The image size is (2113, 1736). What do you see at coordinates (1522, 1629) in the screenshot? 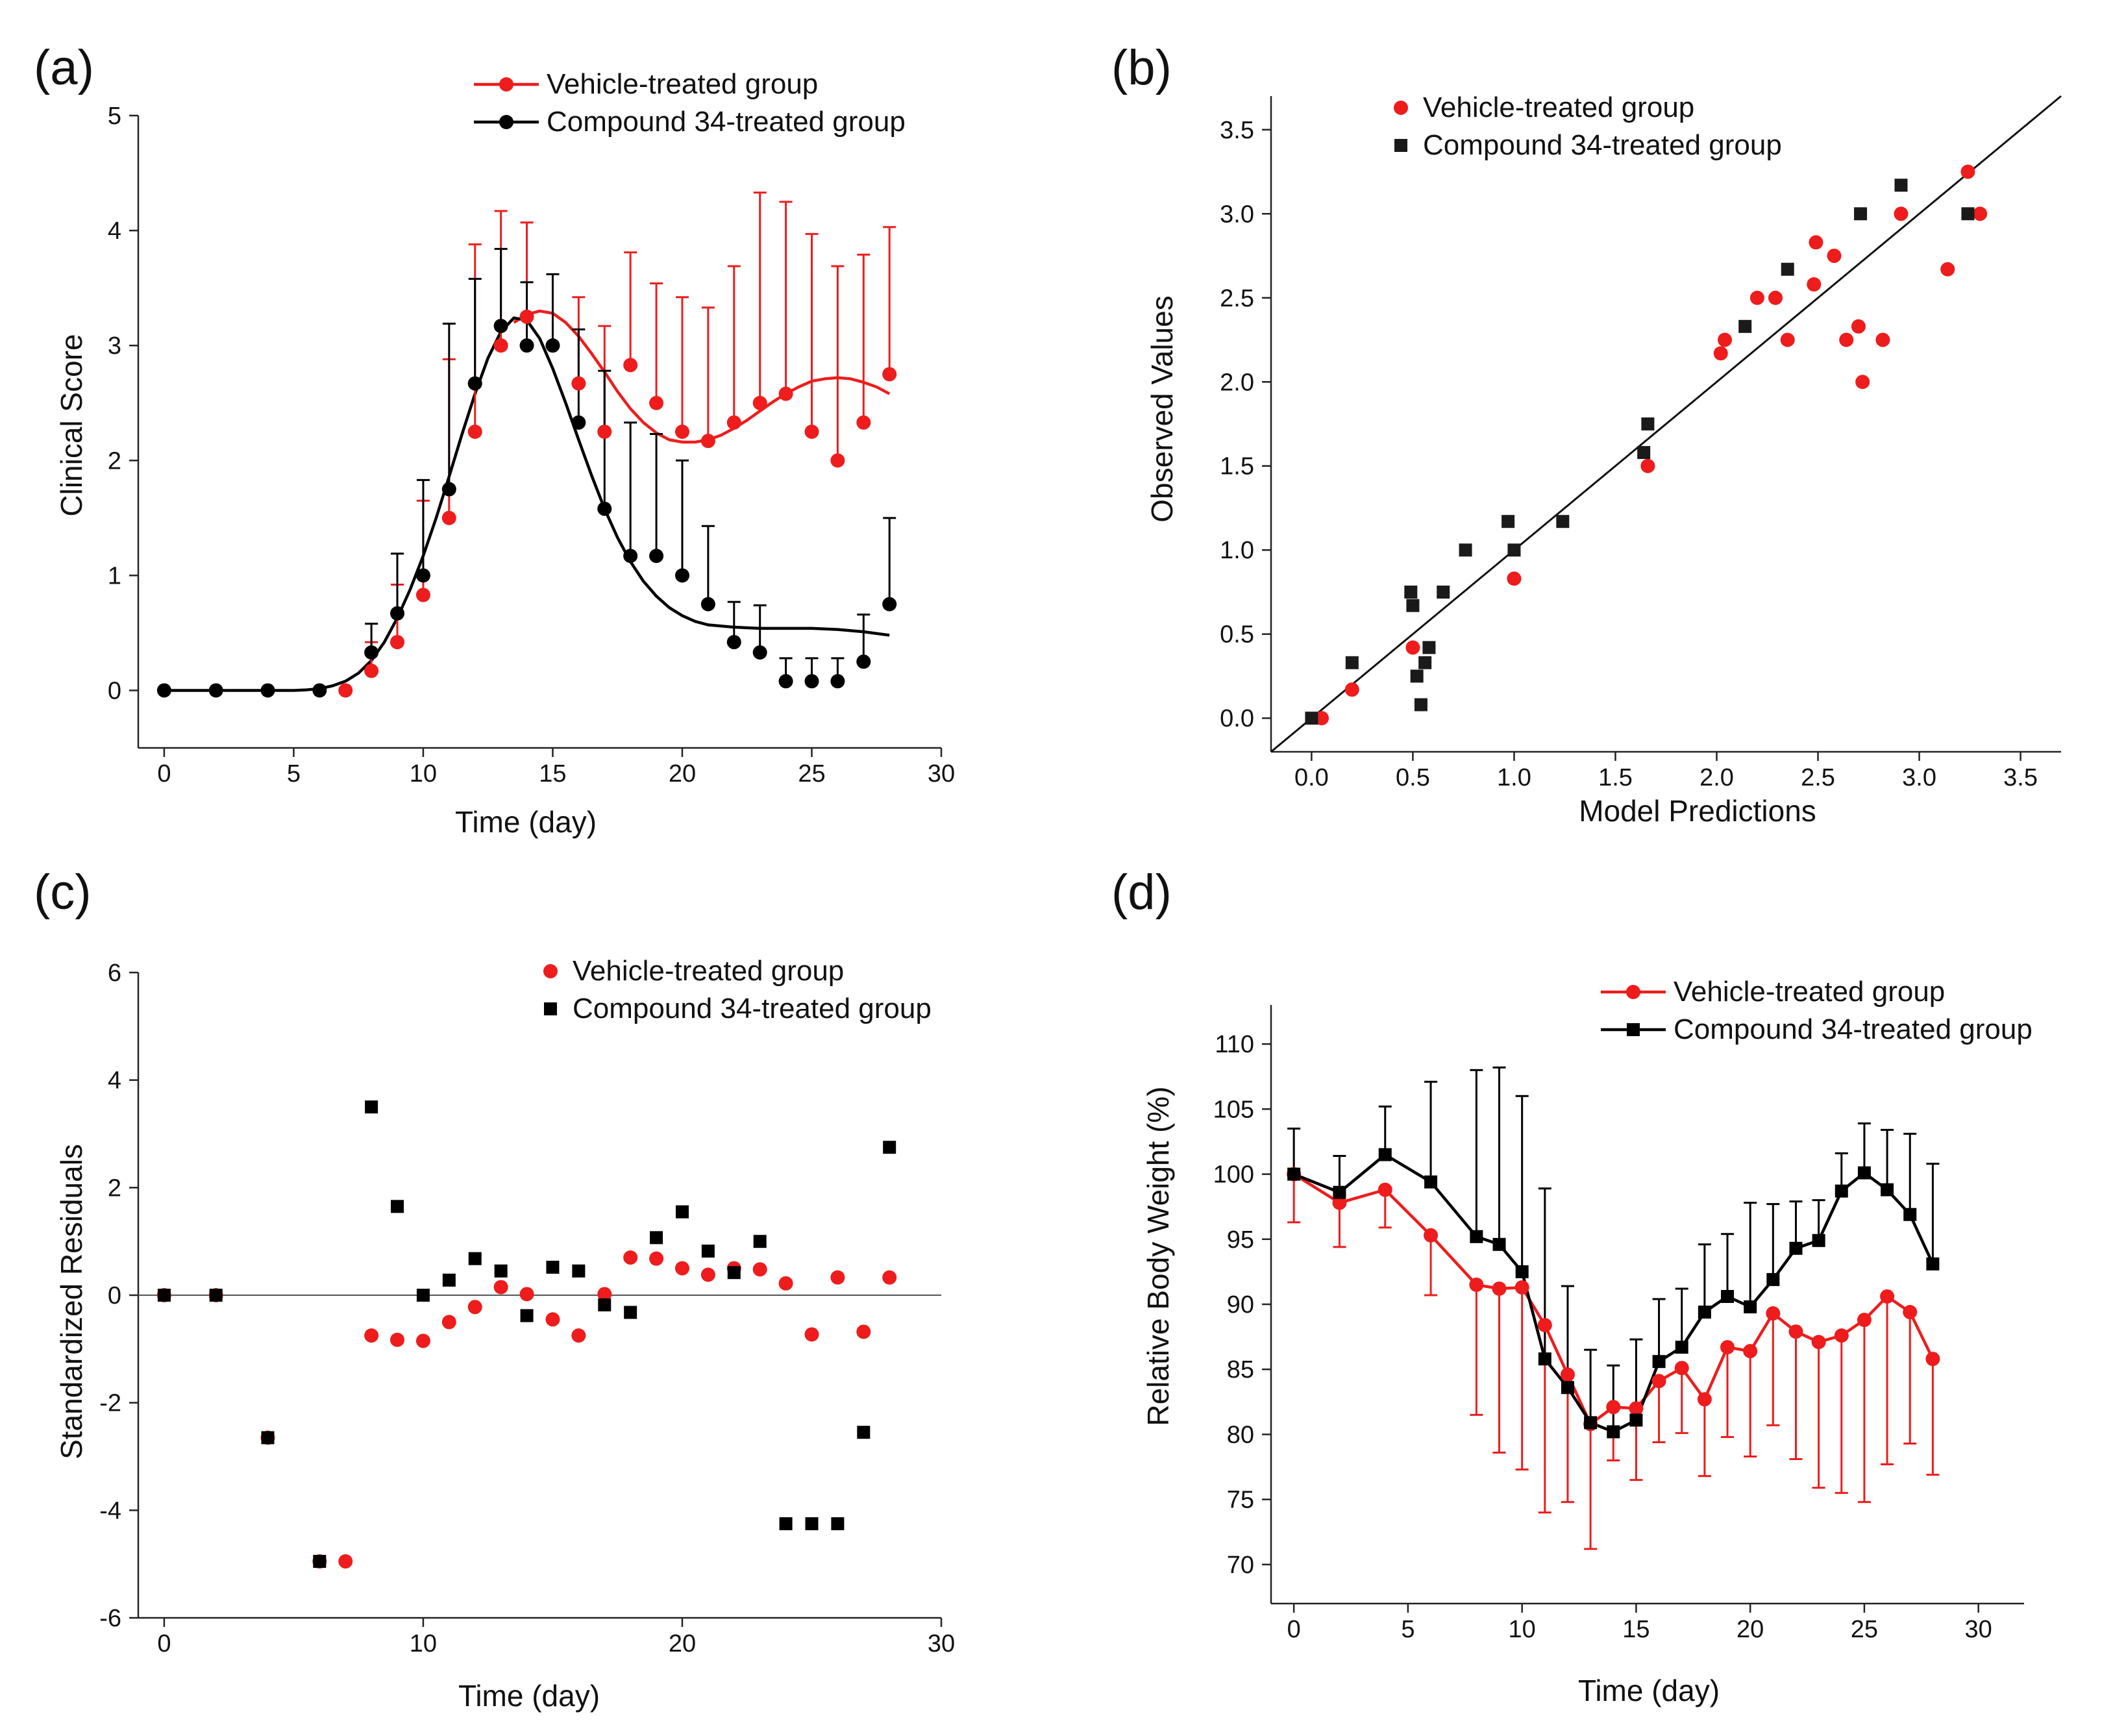
I see `panel-d-xtick-label: 10` at bounding box center [1522, 1629].